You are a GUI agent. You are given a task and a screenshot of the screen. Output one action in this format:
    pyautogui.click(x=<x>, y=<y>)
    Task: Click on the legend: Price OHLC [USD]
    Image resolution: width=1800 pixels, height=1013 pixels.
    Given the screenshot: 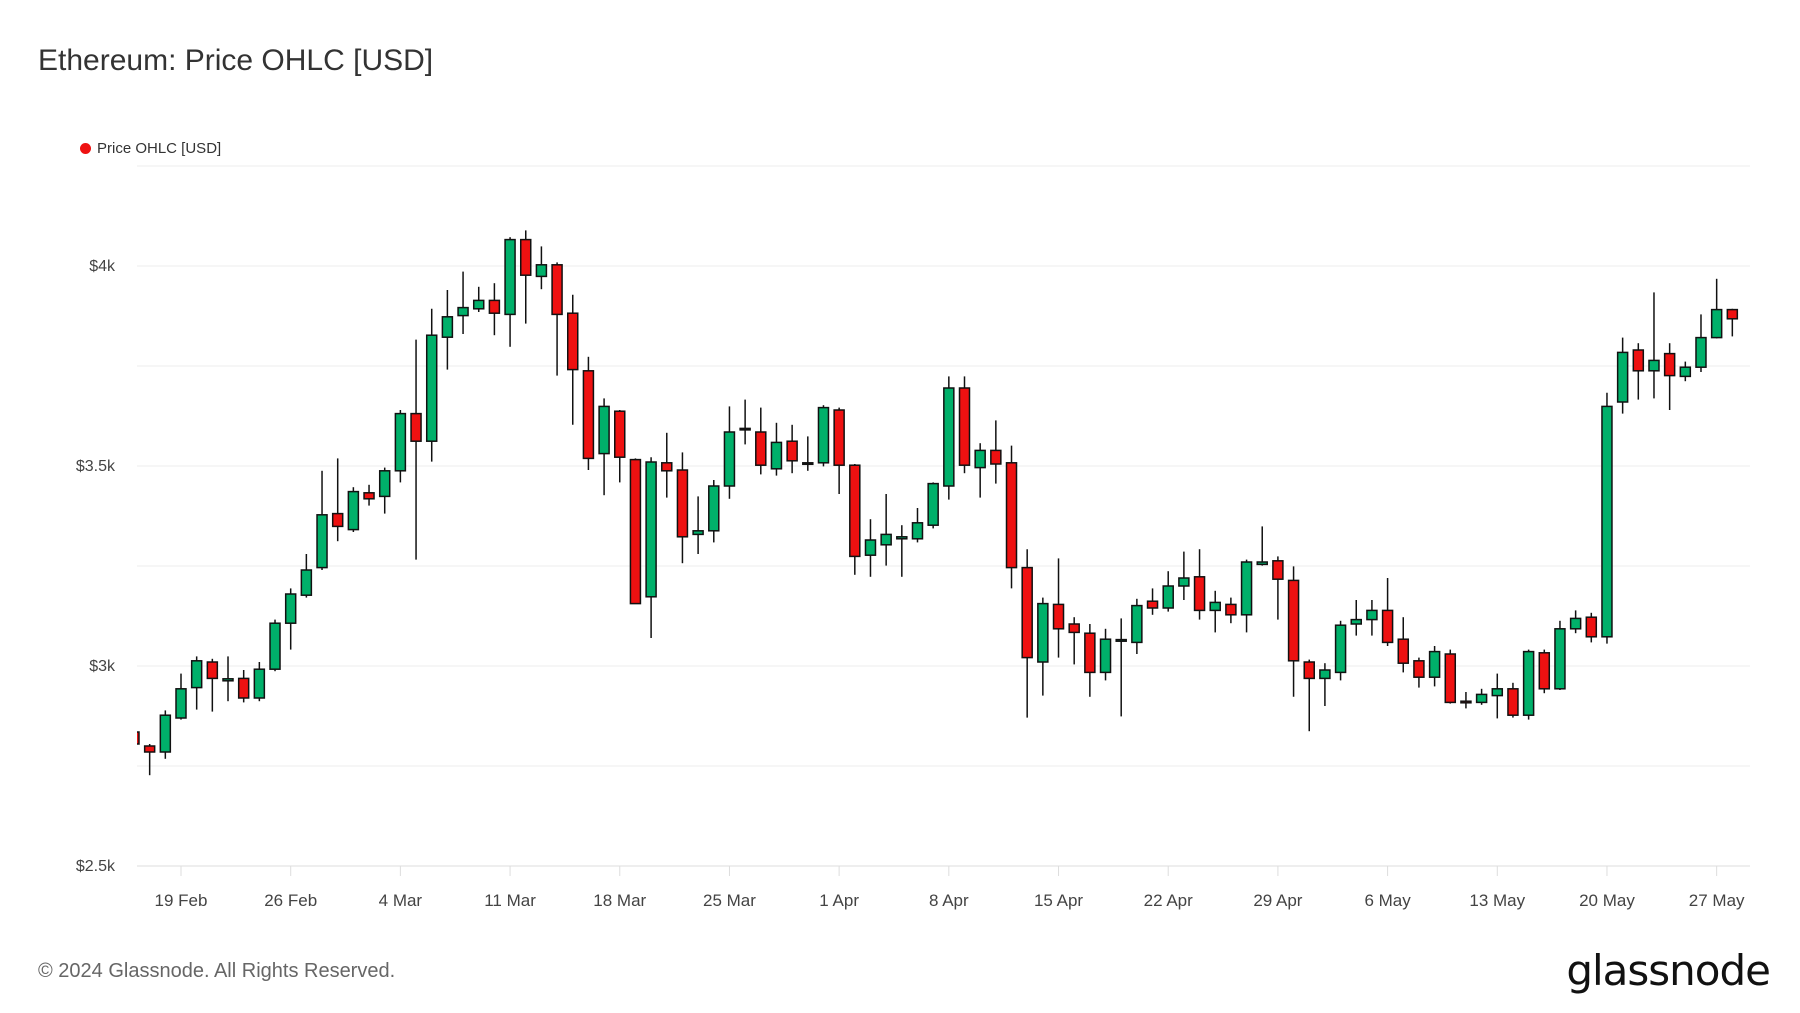 What is the action you would take?
    pyautogui.click(x=150, y=148)
    